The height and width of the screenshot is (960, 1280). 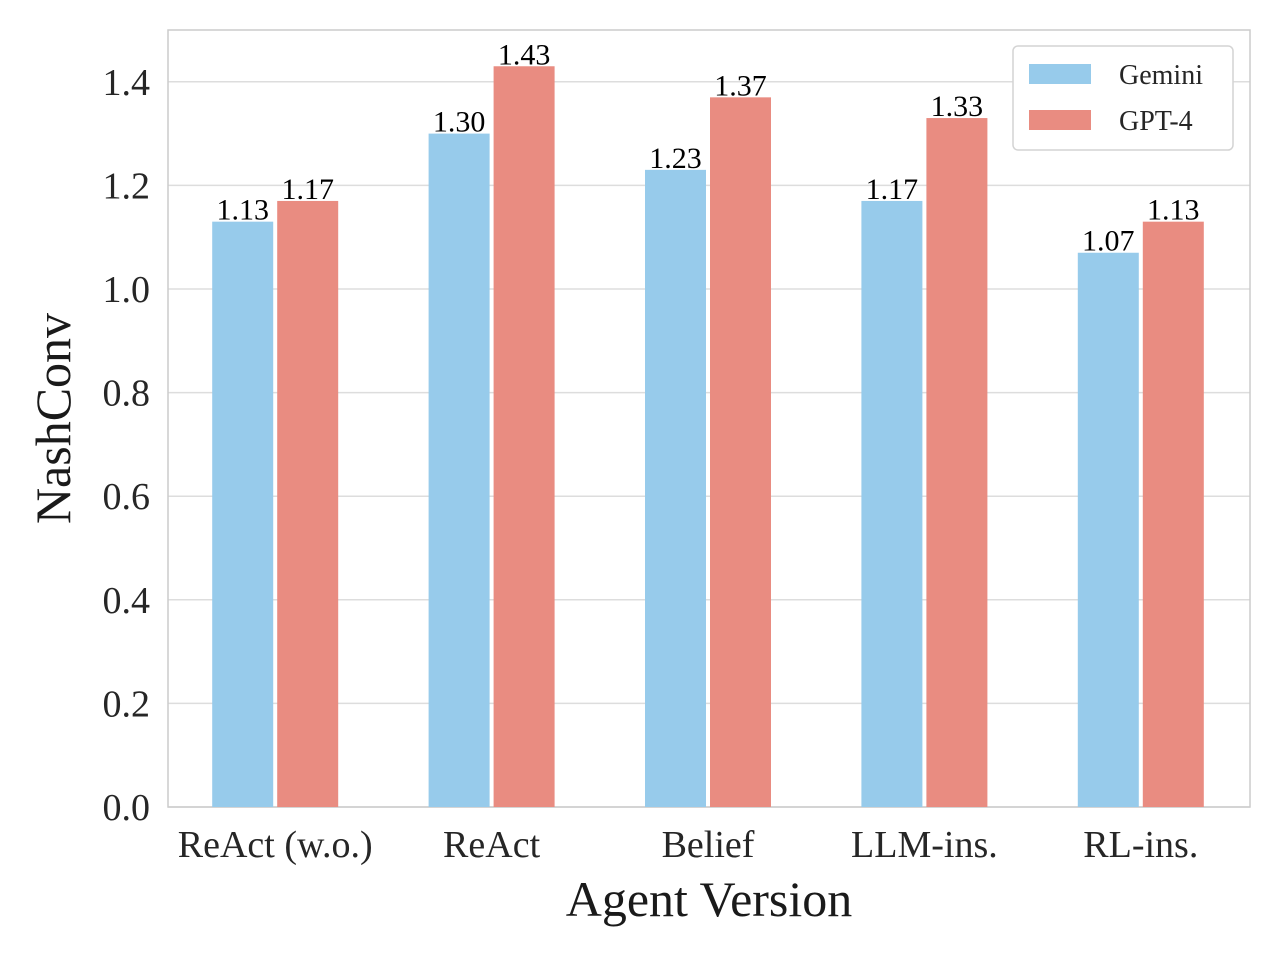 What do you see at coordinates (1123, 98) in the screenshot?
I see `legend: Gemini GPT-4` at bounding box center [1123, 98].